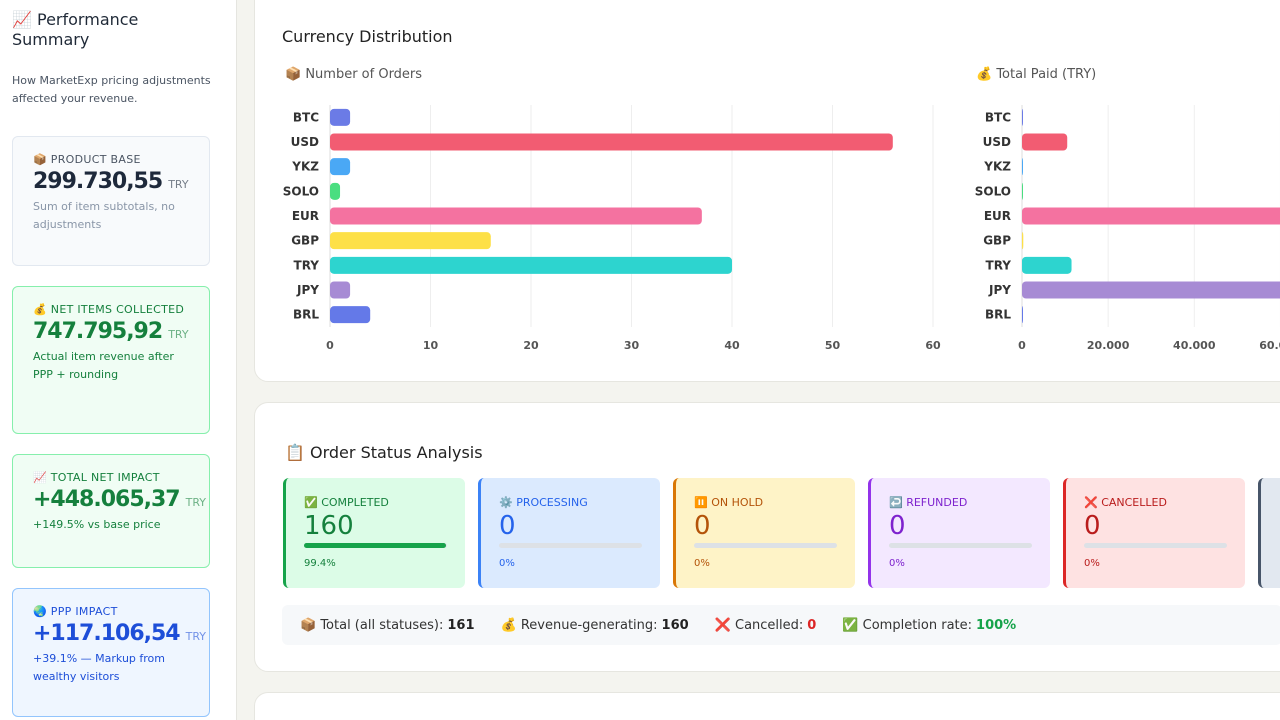 This screenshot has width=1280, height=720. I want to click on status-pct: 99.4%, so click(320, 563).